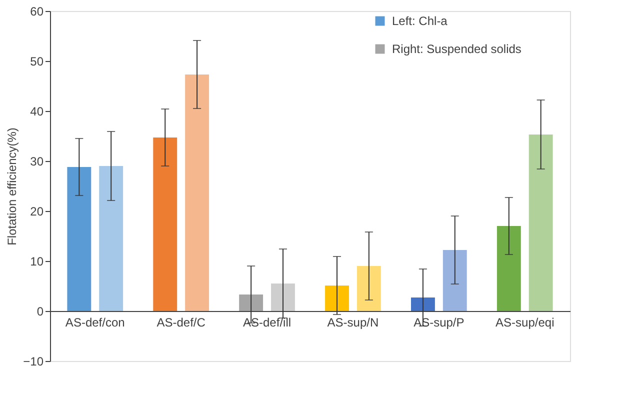  Describe the element at coordinates (37, 161) in the screenshot. I see `y-tick-label: 30` at that location.